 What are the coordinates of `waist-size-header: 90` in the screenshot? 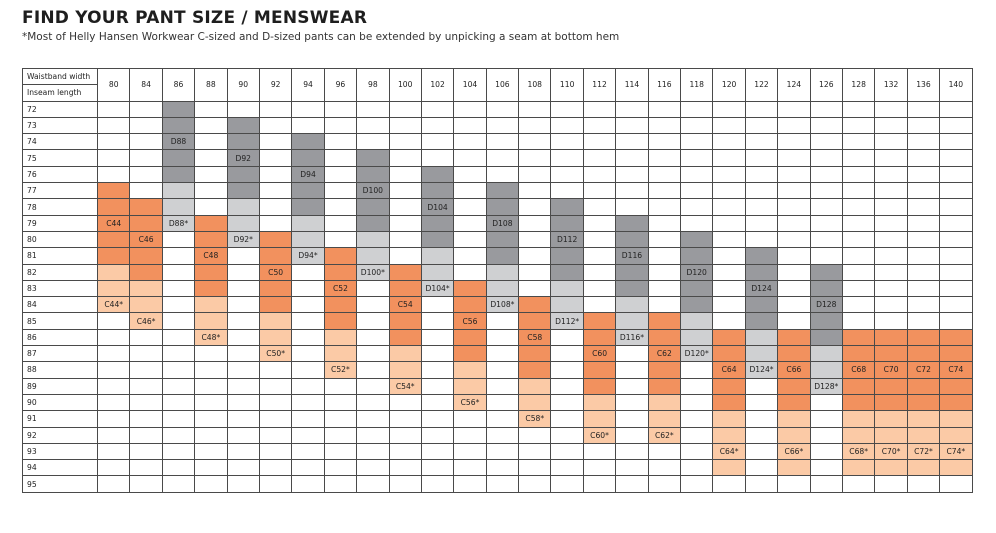 It's located at (243, 85).